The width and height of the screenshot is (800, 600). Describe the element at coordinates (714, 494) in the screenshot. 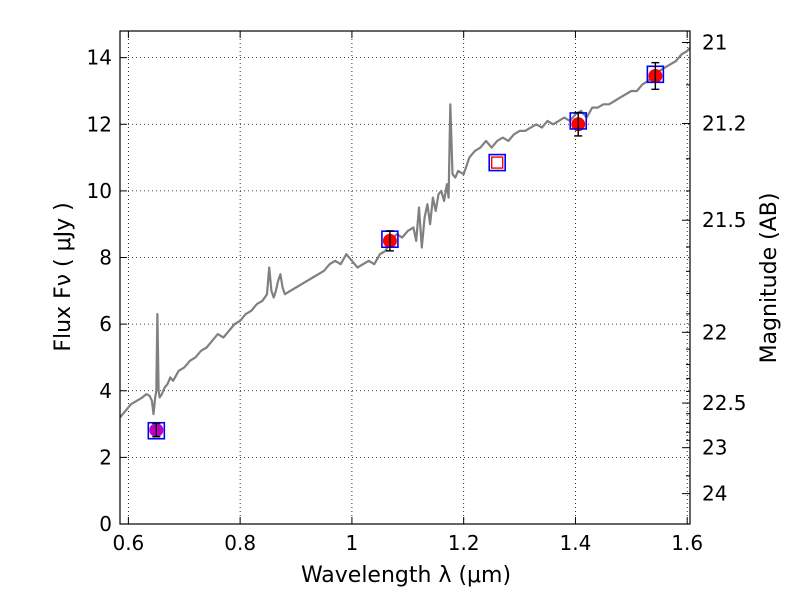

I see `y2-tick-label: 24` at that location.